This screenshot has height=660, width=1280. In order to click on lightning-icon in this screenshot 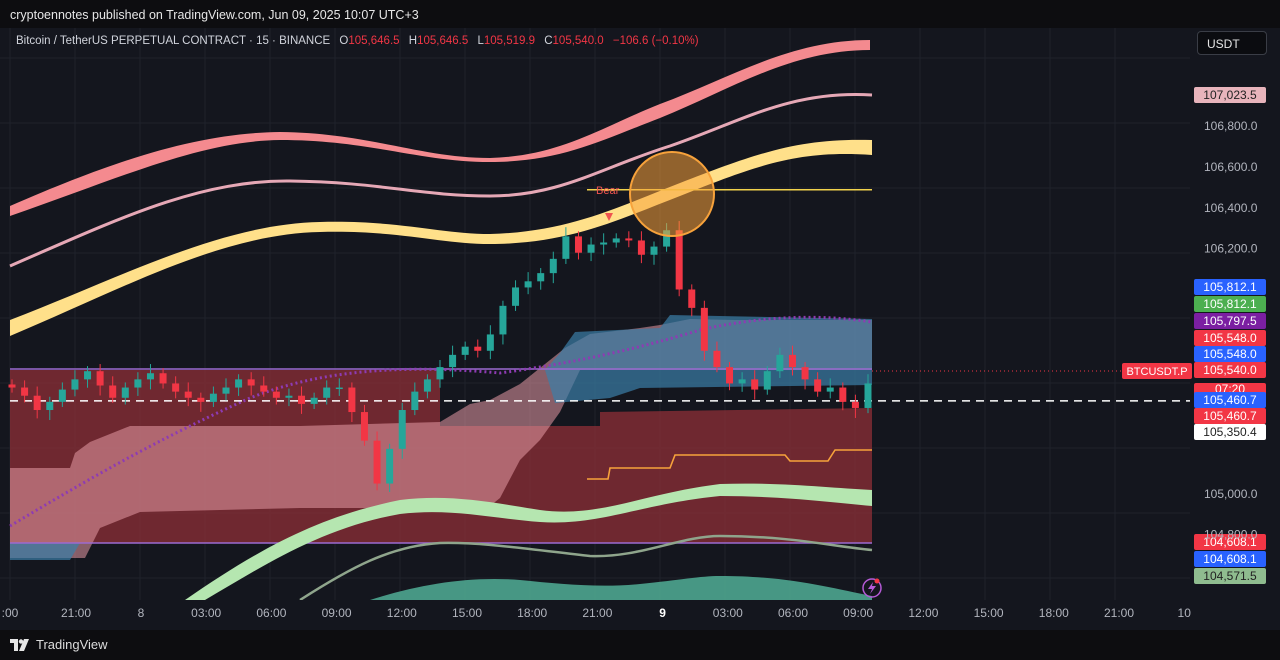, I will do `click(872, 588)`.